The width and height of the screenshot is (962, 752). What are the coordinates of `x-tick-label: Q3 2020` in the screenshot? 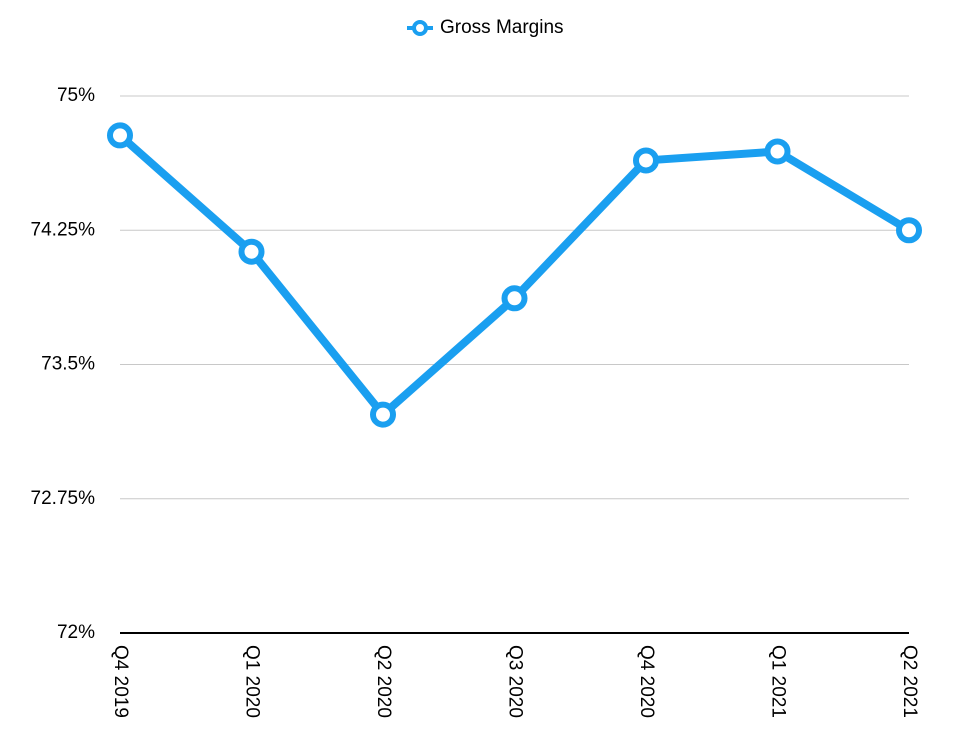 It's located at (514, 681).